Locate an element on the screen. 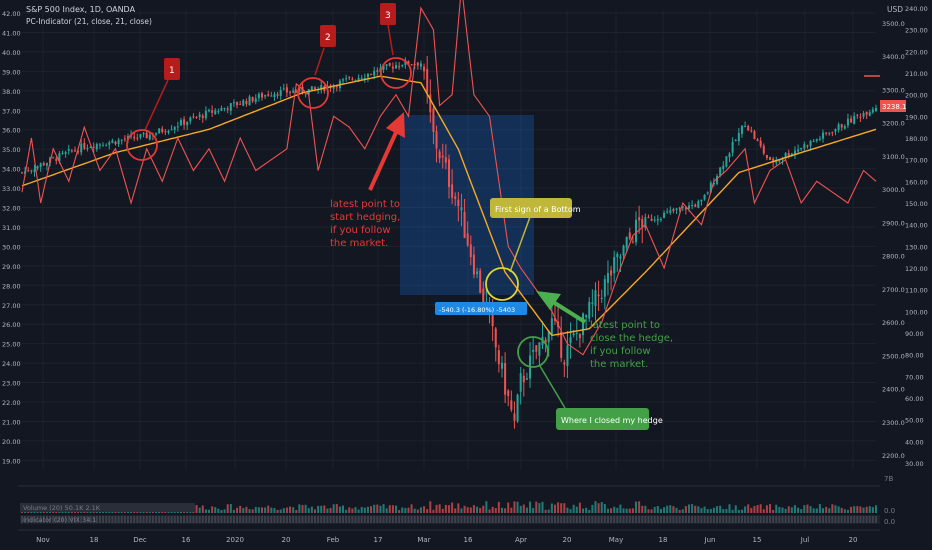 The height and width of the screenshot is (550, 932). right-indicator-tick: 220.00 is located at coordinates (916, 52).